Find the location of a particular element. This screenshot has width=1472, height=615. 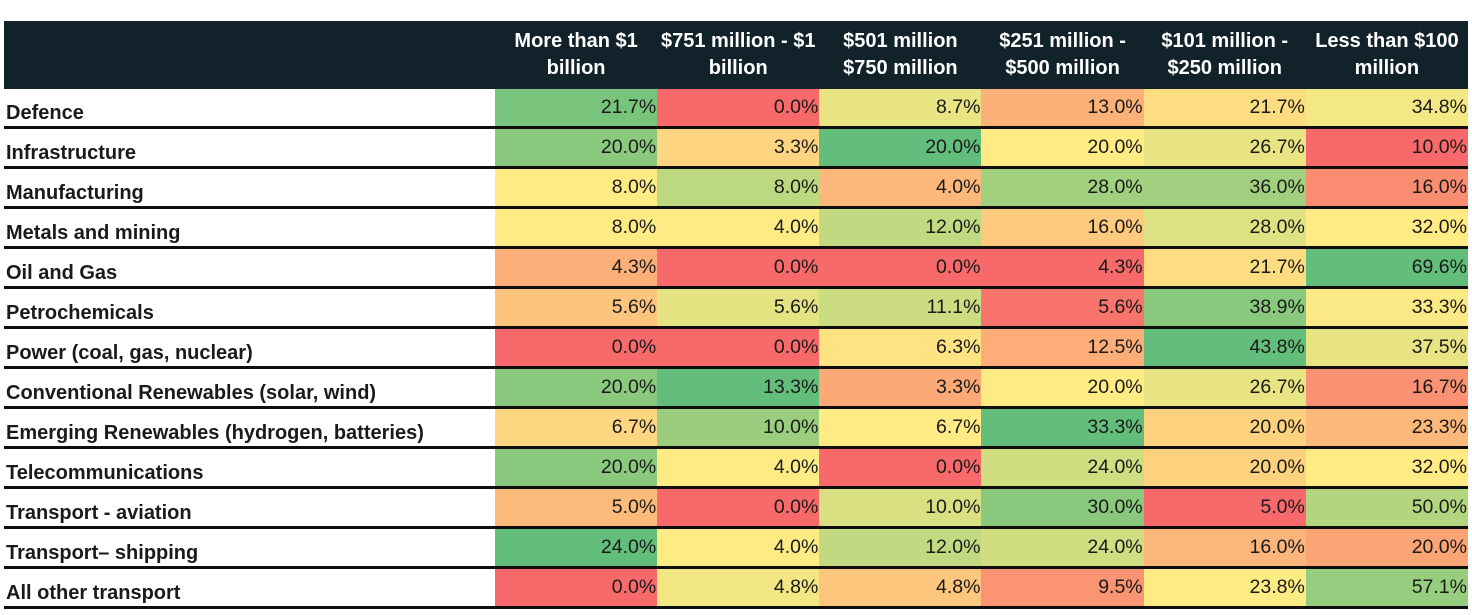

column-header: $251 million - $500 million is located at coordinates (1062, 55).